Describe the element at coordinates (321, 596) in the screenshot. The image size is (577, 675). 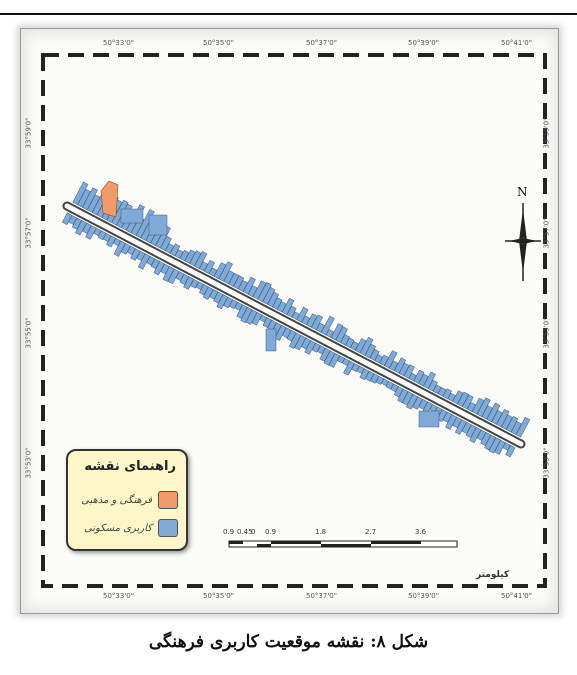
I see `grid-label-bottom: 50°37'0"` at that location.